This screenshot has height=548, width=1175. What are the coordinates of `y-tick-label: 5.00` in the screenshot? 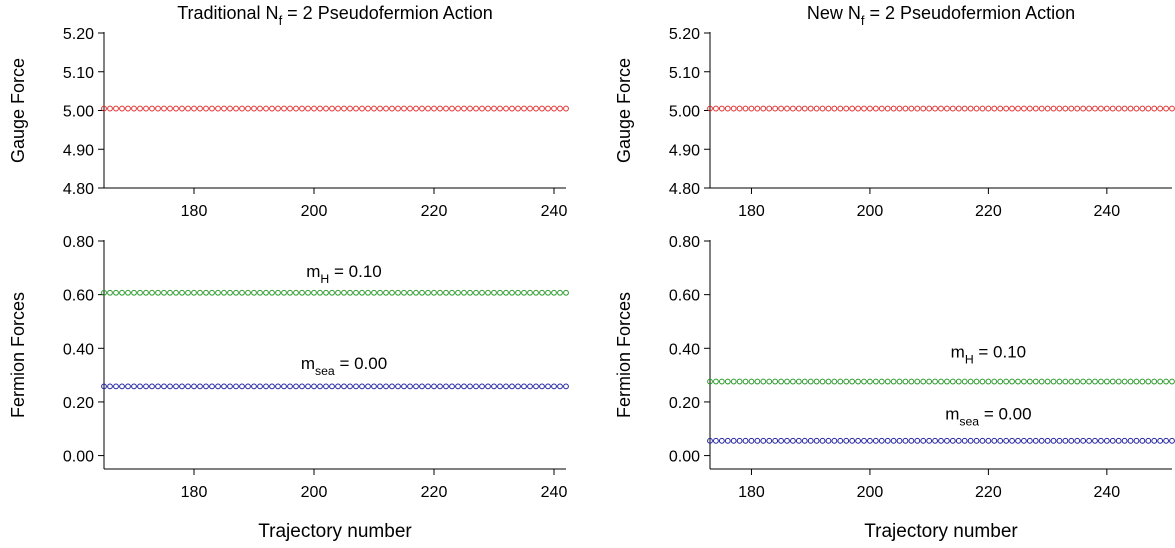 It's located at (78, 112).